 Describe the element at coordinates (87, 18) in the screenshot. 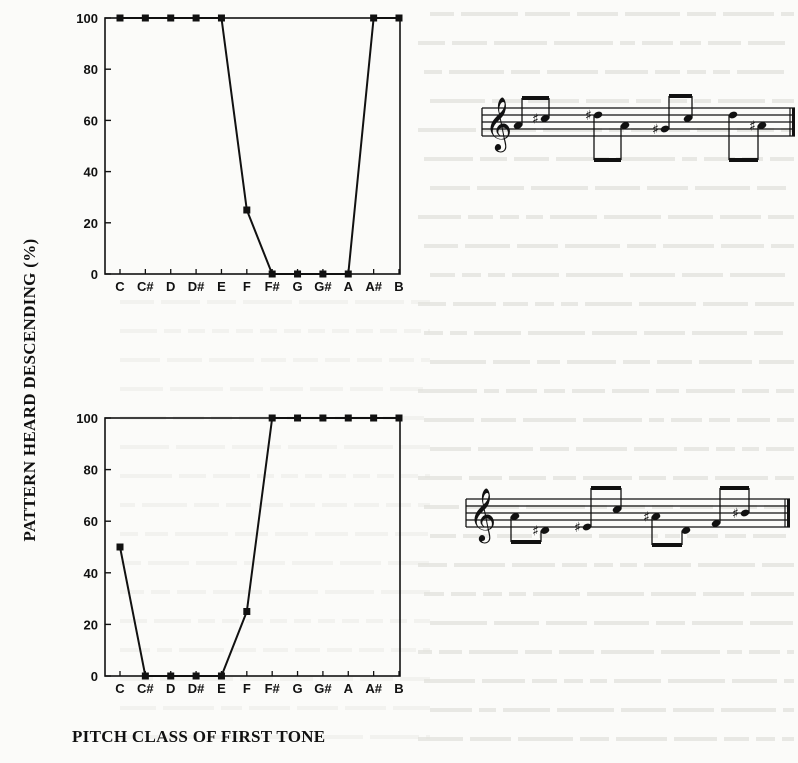

I see `y-tick-label: 100` at that location.